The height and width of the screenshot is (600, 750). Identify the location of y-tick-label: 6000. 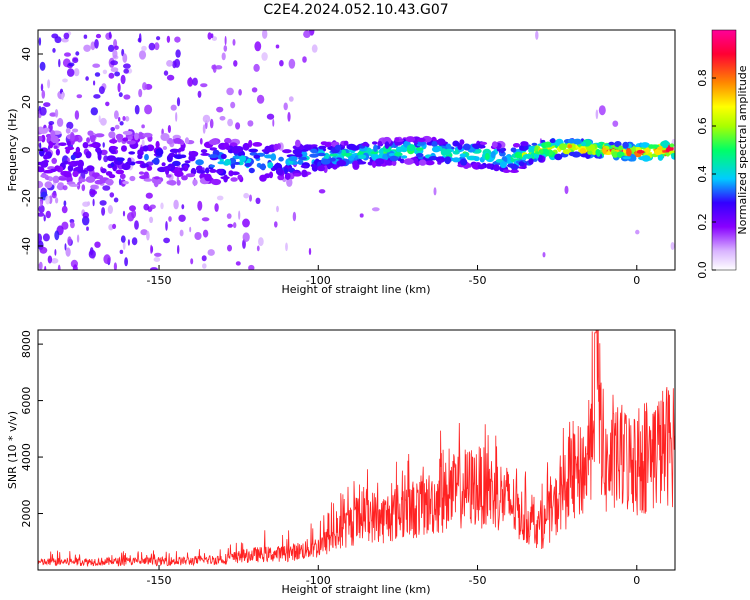
(26, 401).